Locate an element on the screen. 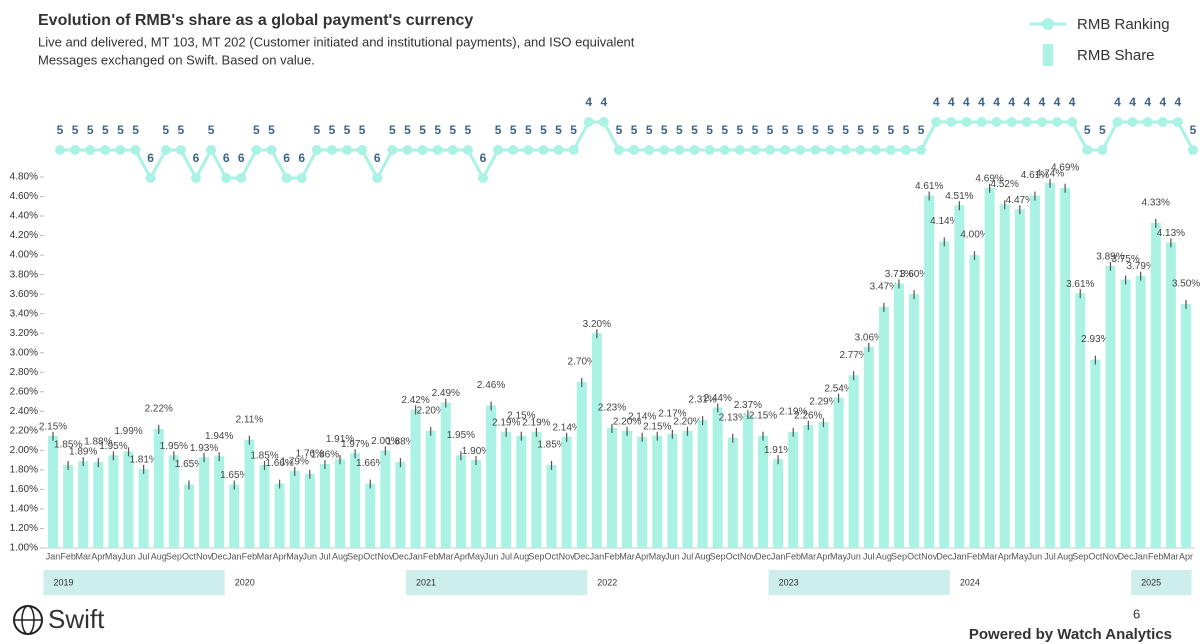  data-label: 4.47% is located at coordinates (1020, 200).